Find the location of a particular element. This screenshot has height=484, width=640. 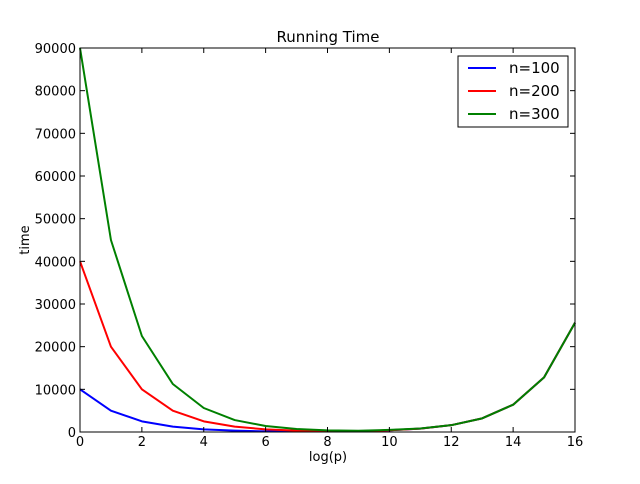

y-tick-label: 10000 is located at coordinates (55, 390).